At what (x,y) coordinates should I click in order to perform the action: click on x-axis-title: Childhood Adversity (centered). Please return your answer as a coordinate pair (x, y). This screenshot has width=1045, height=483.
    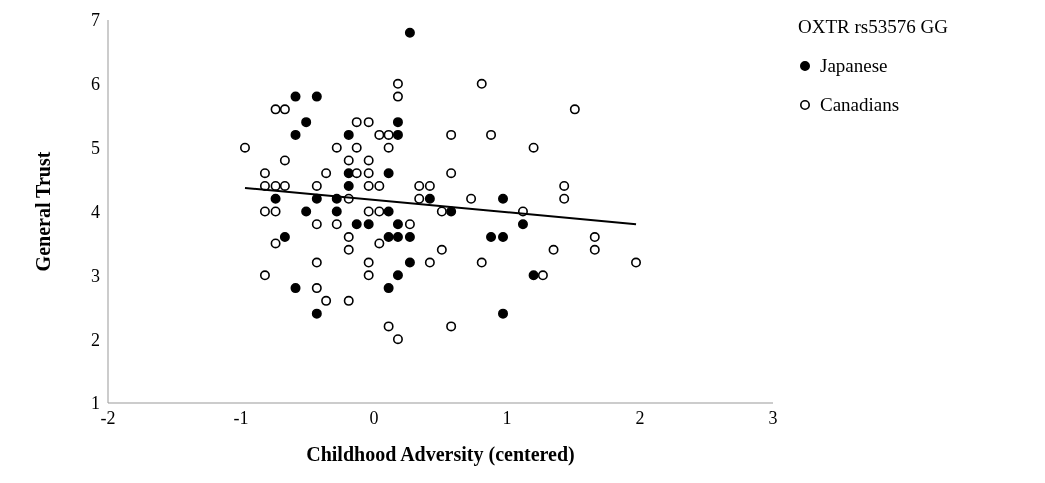
    Looking at the image, I should click on (440, 454).